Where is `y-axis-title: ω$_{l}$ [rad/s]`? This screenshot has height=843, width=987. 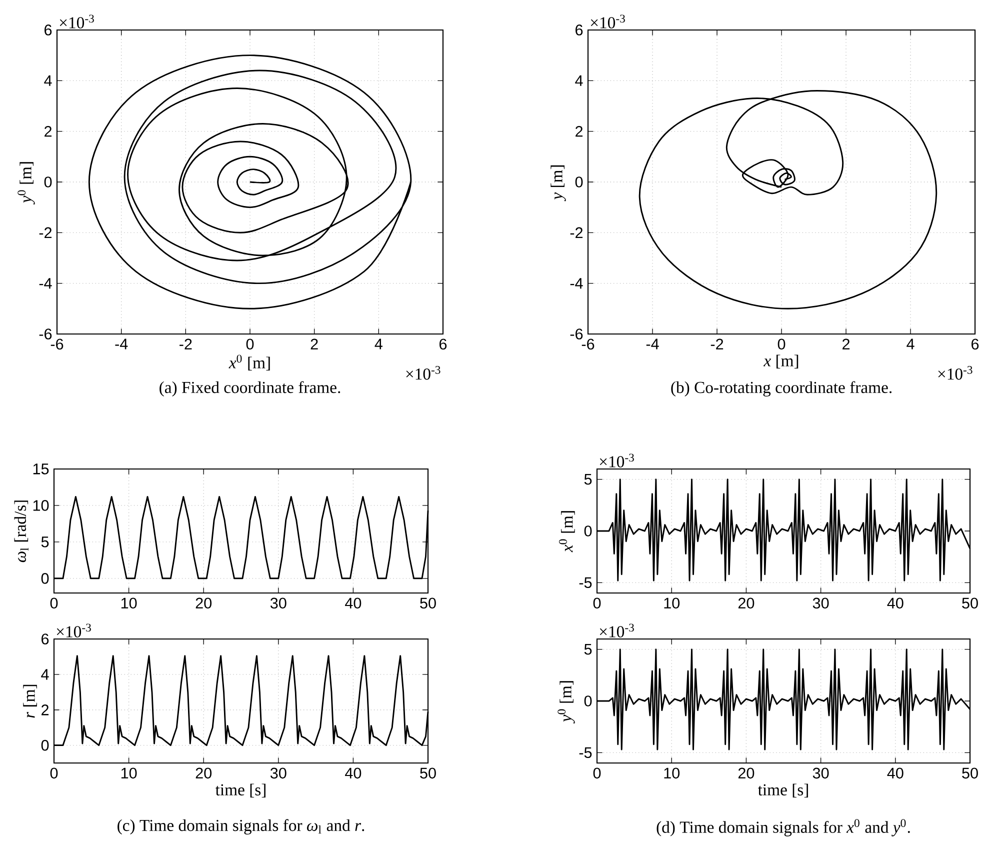
y-axis-title: ω$_{l}$ [rad/s] is located at coordinates (21, 531).